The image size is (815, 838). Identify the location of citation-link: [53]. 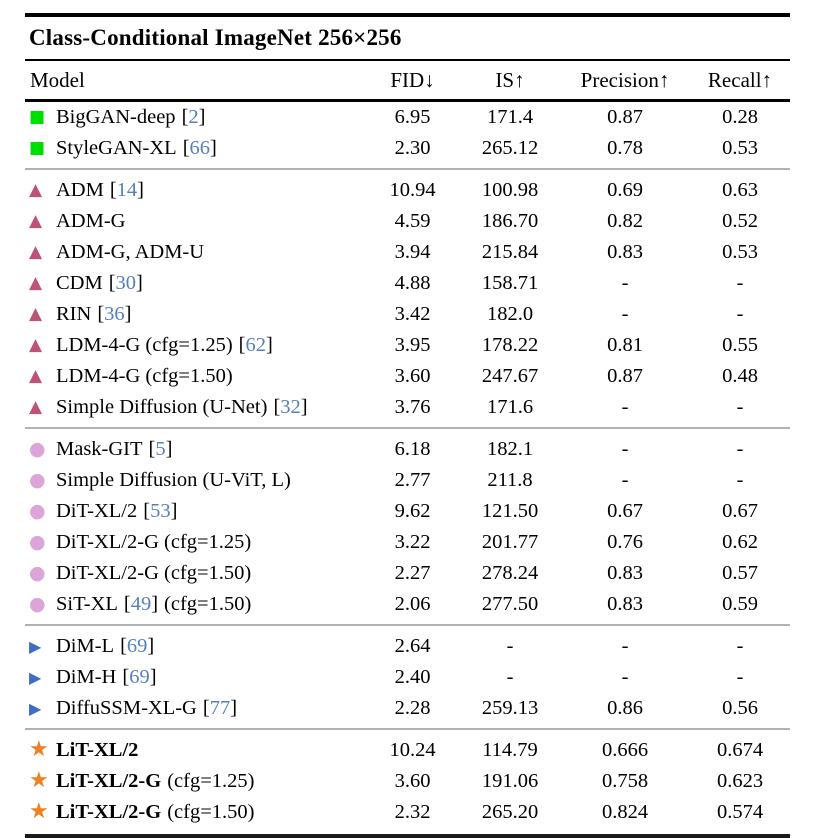
(160, 511).